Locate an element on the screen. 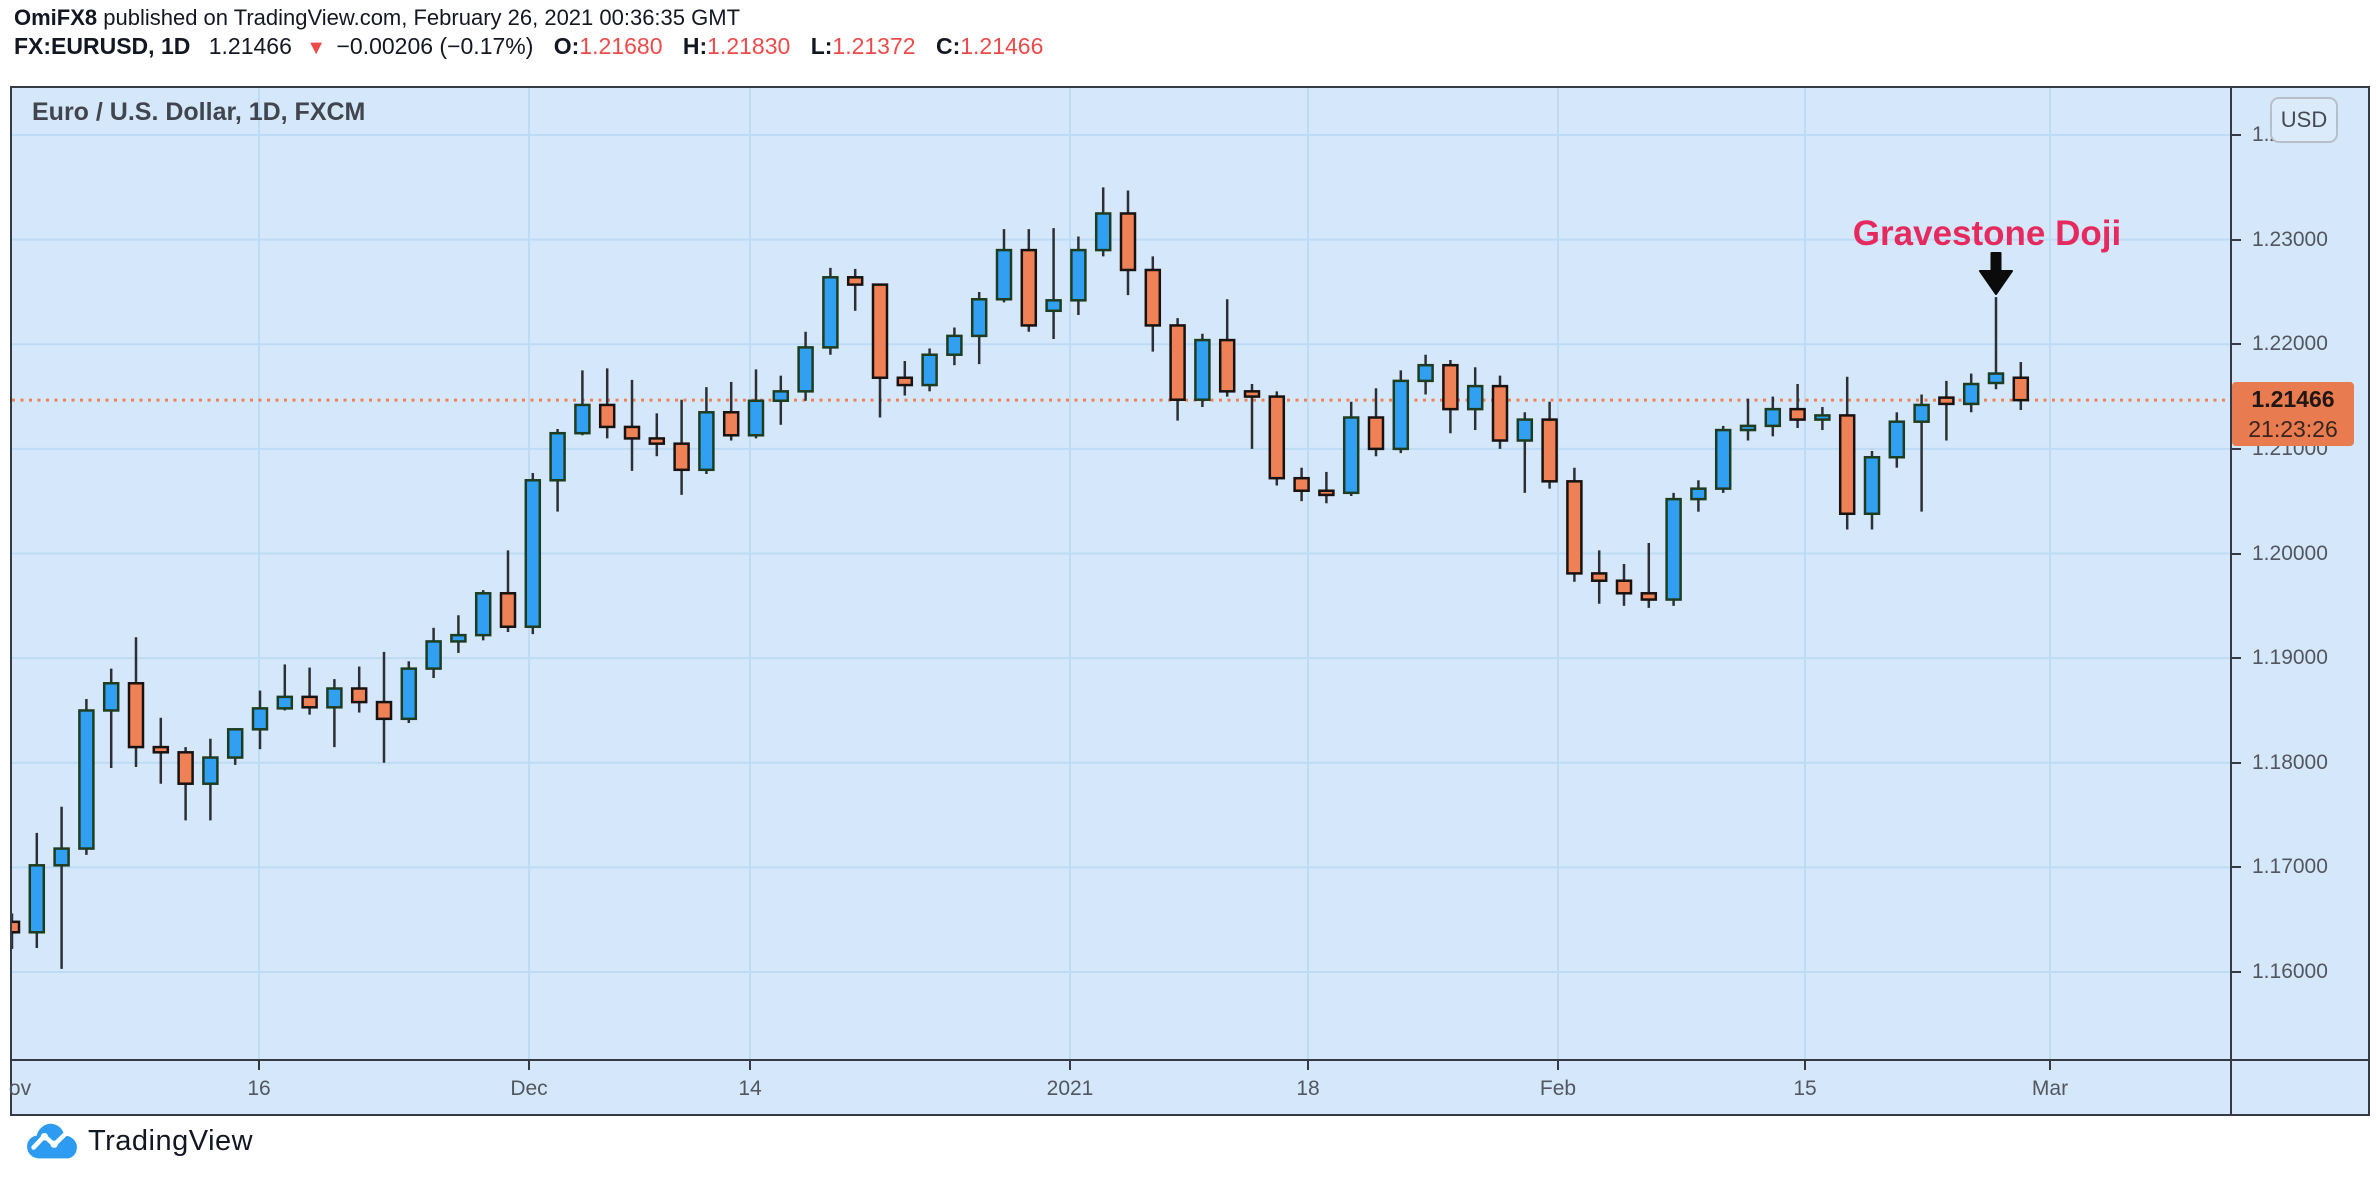  time-tick-label: 16 is located at coordinates (259, 1088).